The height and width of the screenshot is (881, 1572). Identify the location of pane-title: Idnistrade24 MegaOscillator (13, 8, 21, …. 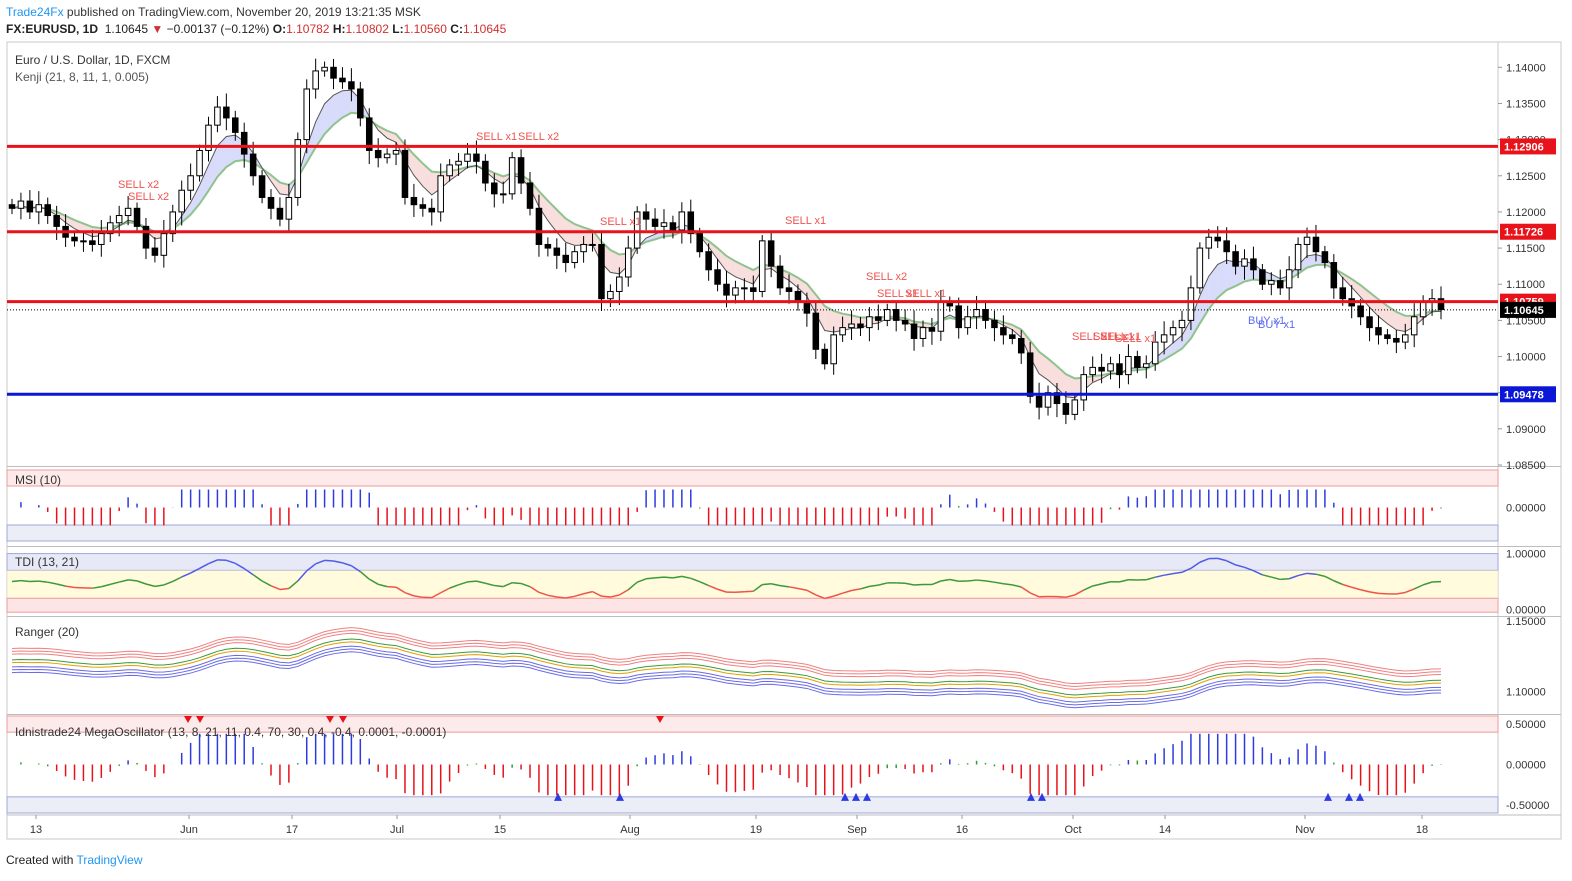
(230, 732).